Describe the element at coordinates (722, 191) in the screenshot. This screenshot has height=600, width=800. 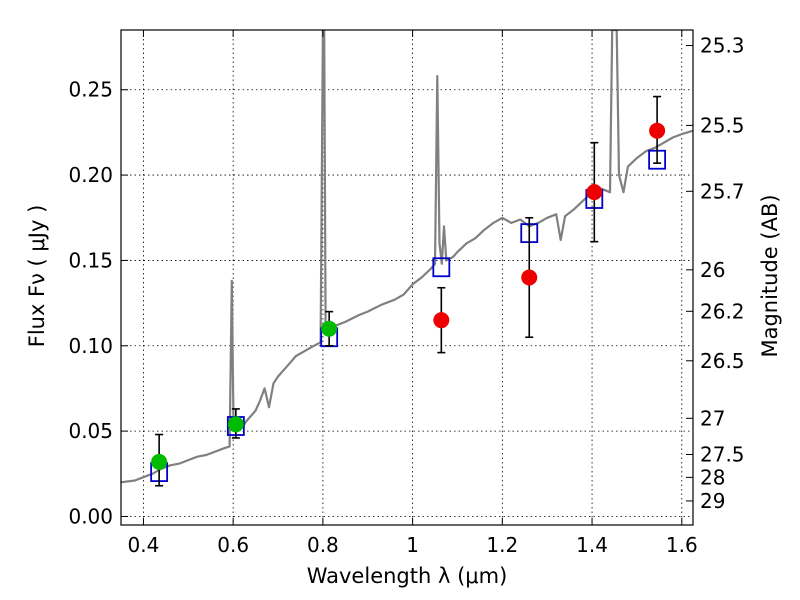
I see `mag-tick-label: 25.7` at that location.